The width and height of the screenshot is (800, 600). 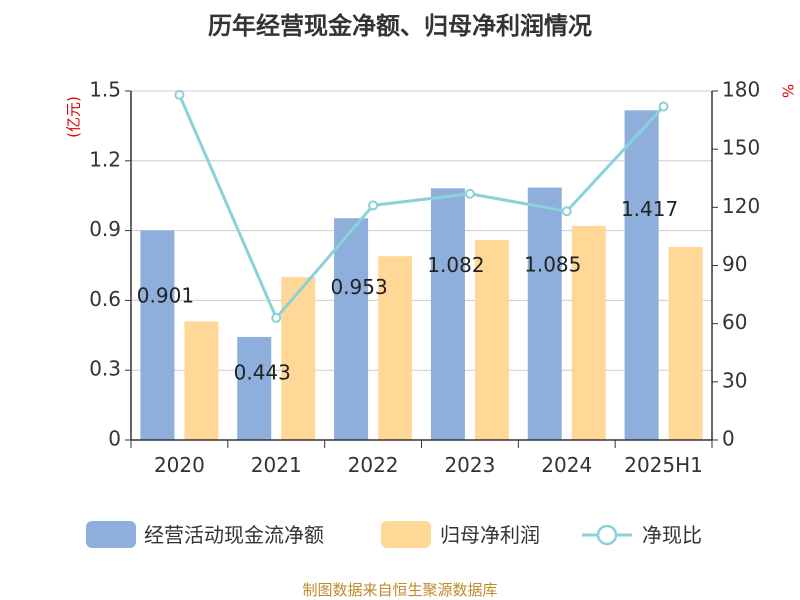 What do you see at coordinates (672, 535) in the screenshot?
I see `legend-label-ratio: 净现比` at bounding box center [672, 535].